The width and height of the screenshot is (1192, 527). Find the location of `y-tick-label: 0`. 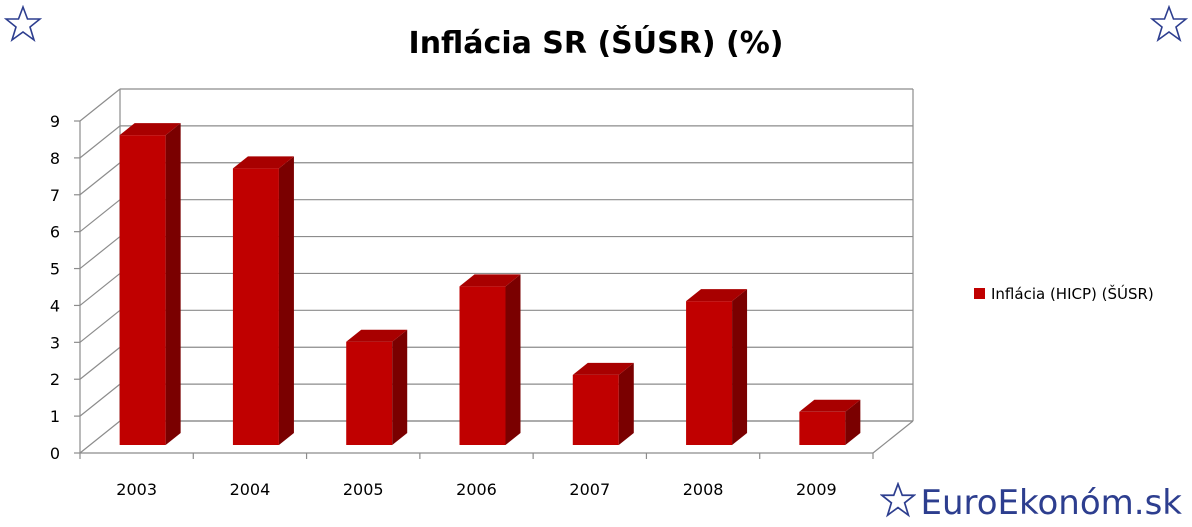

y-tick-label: 0 is located at coordinates (55, 453).